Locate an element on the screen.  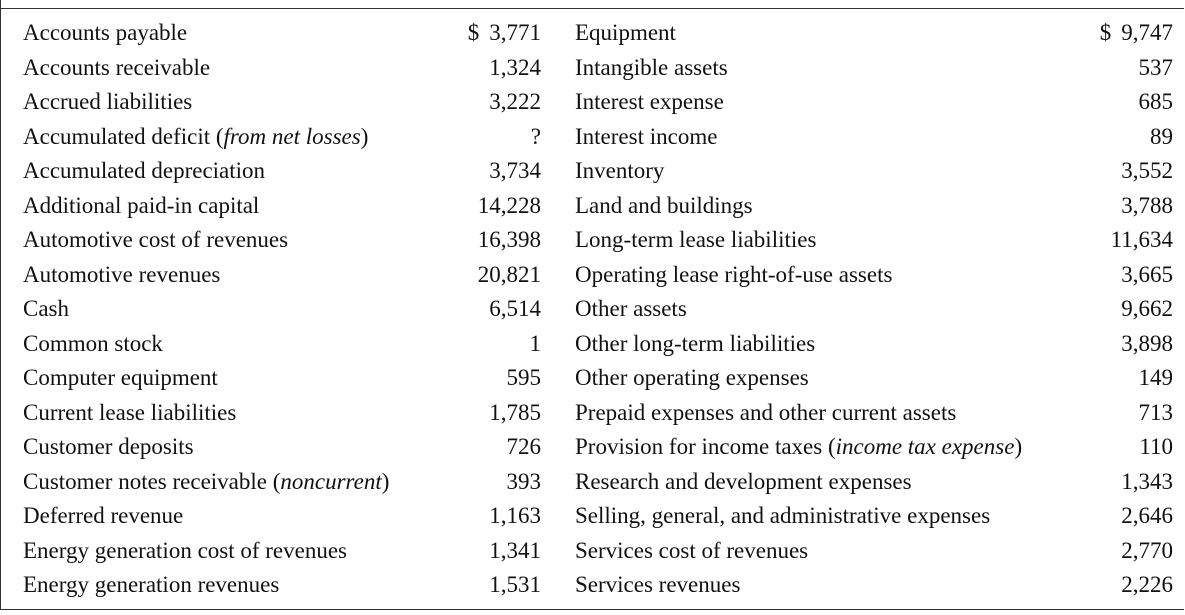
account-amount: 3,222 is located at coordinates (515, 101).